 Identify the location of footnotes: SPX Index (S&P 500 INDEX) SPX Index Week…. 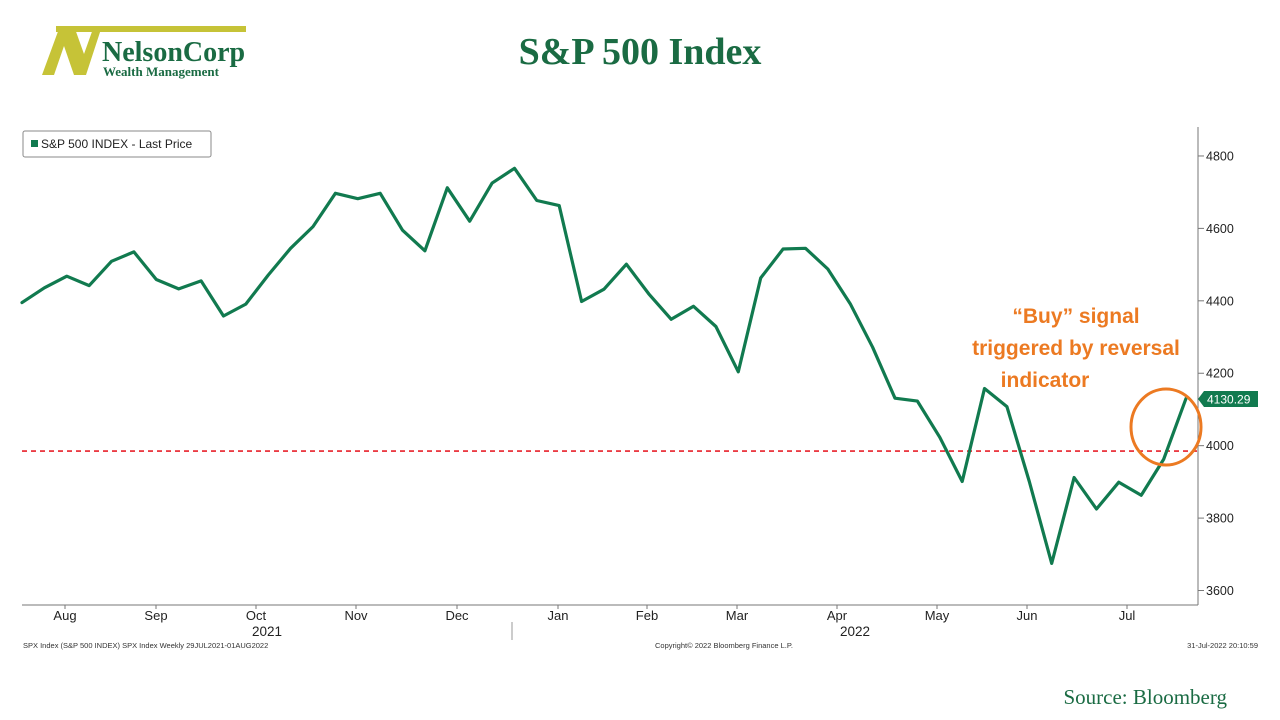
(640, 645).